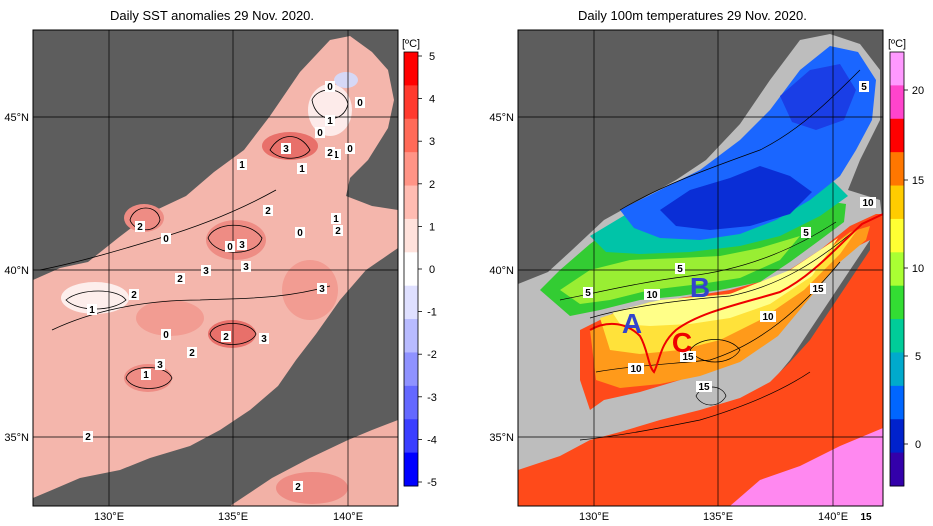  I want to click on pacific-area, so click(314, 463).